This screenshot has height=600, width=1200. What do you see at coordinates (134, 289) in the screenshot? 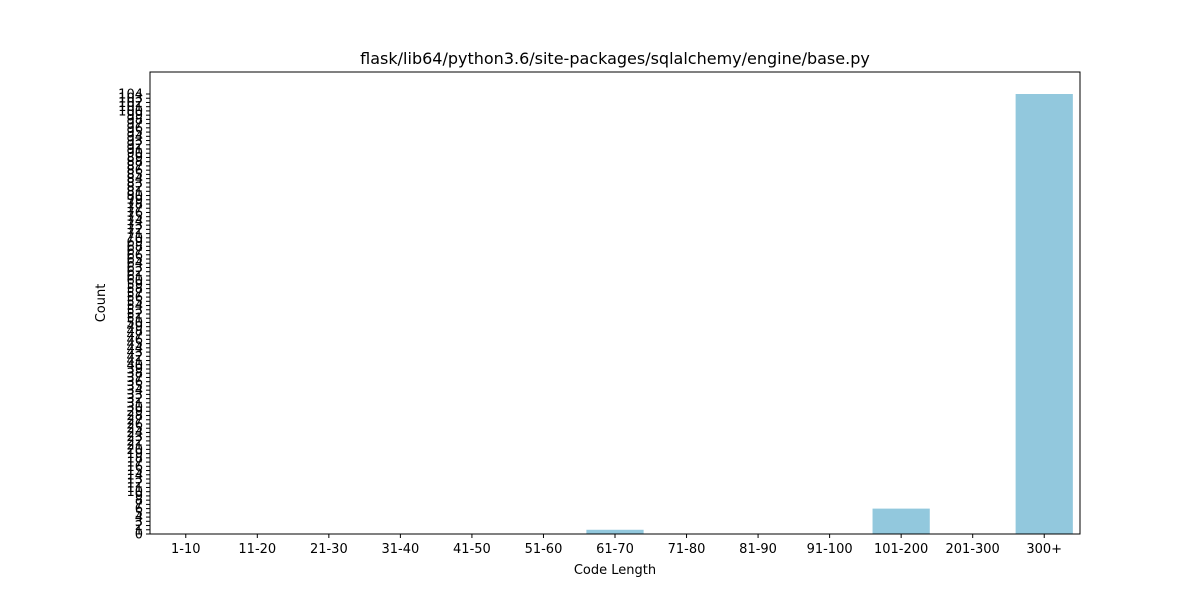
I see `y-tick-label: 58` at bounding box center [134, 289].